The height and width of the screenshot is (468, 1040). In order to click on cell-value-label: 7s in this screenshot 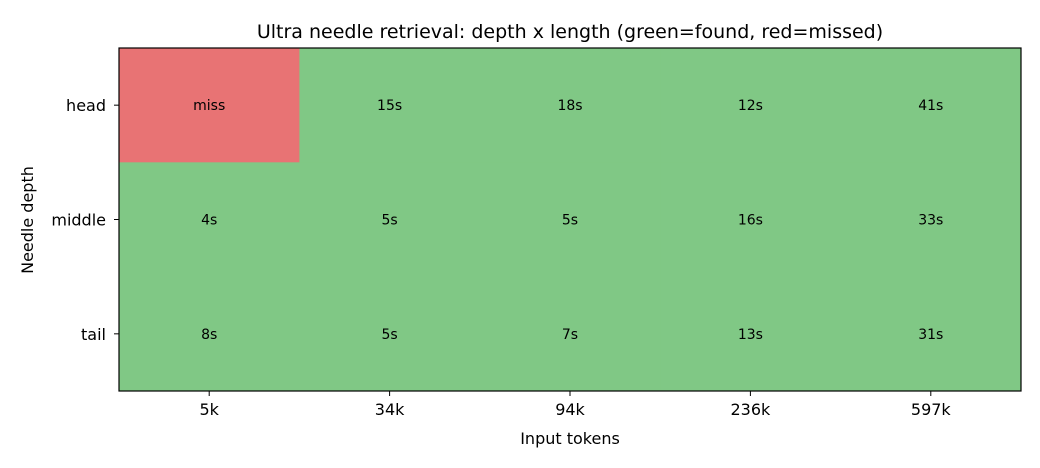, I will do `click(570, 335)`.